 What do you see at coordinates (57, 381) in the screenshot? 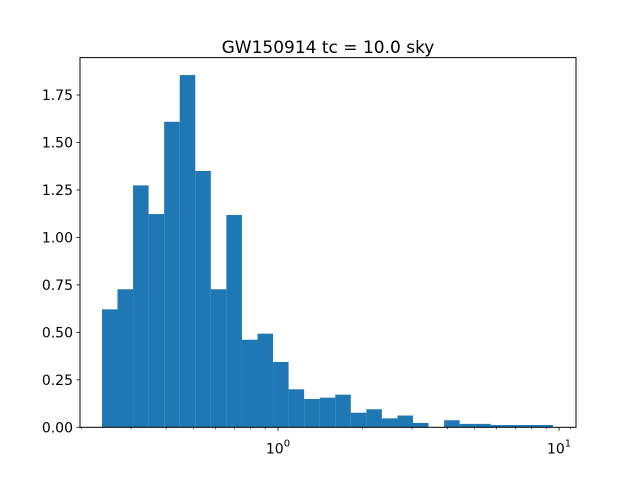
I see `y-tick-label: 0.25` at bounding box center [57, 381].